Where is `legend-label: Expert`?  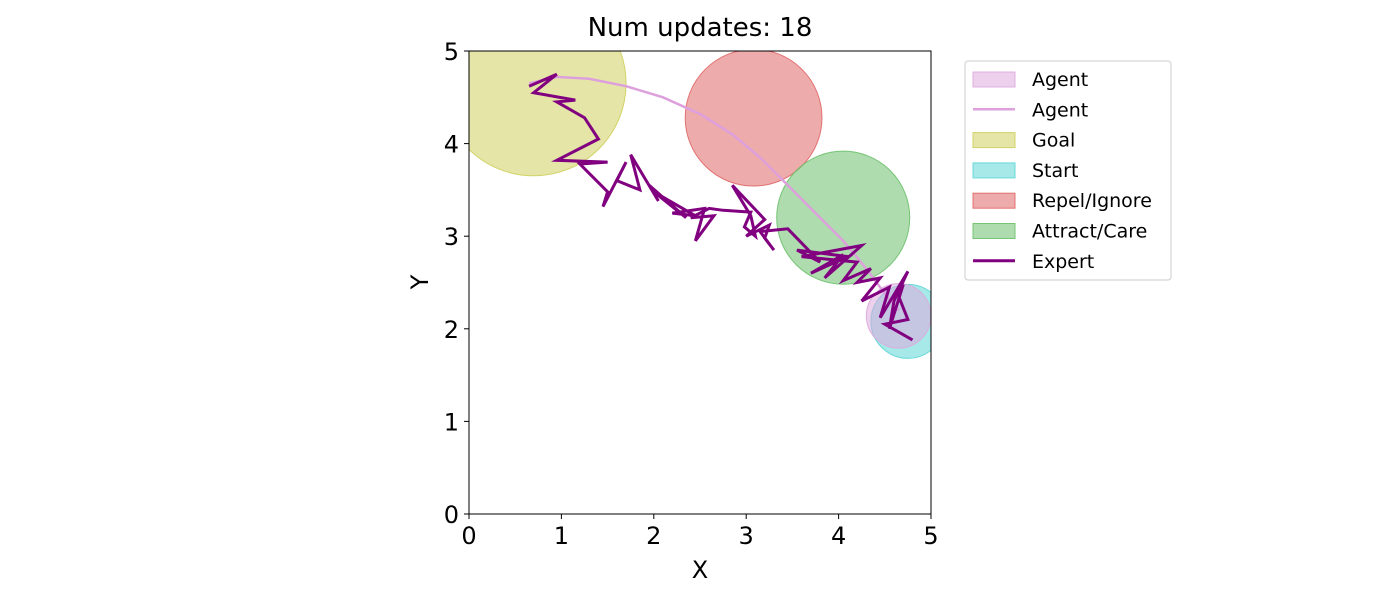
legend-label: Expert is located at coordinates (1063, 262).